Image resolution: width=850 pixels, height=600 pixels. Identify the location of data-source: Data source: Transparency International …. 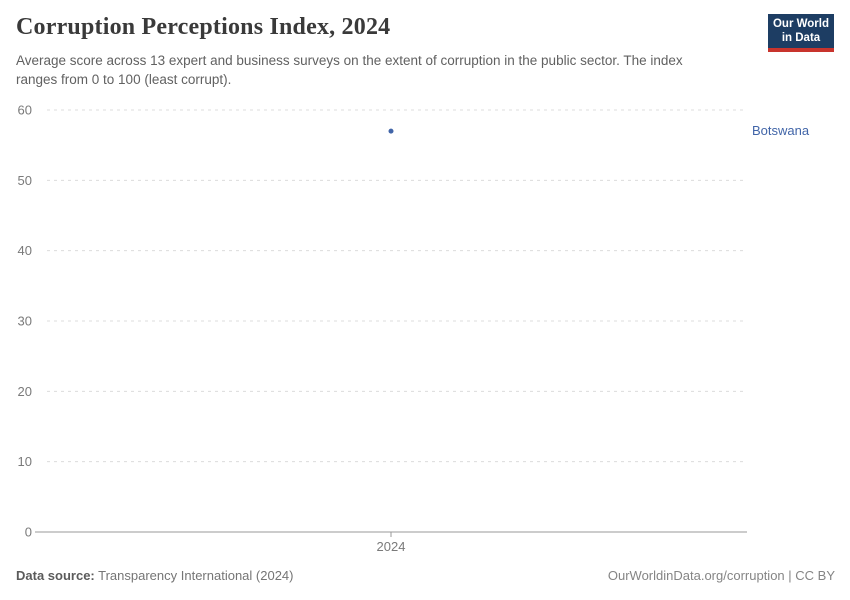
(155, 575).